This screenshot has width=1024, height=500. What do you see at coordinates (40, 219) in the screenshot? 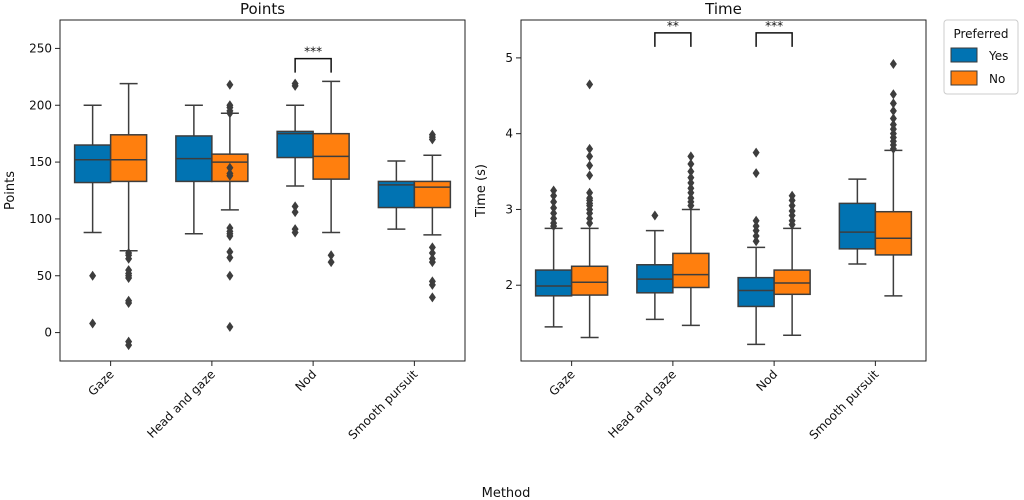
I see `y-tick-label: 100` at bounding box center [40, 219].